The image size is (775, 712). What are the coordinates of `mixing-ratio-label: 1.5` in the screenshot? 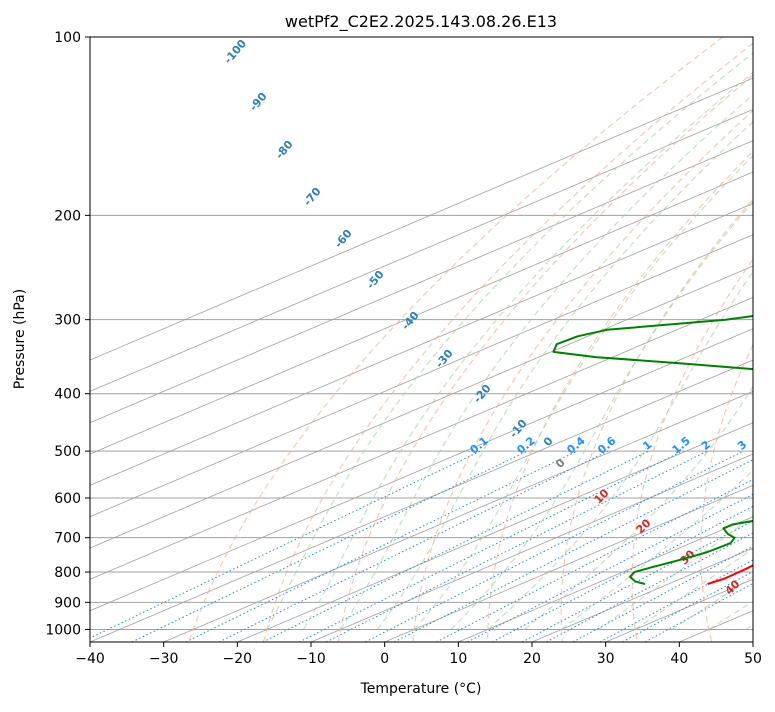 It's located at (681, 445).